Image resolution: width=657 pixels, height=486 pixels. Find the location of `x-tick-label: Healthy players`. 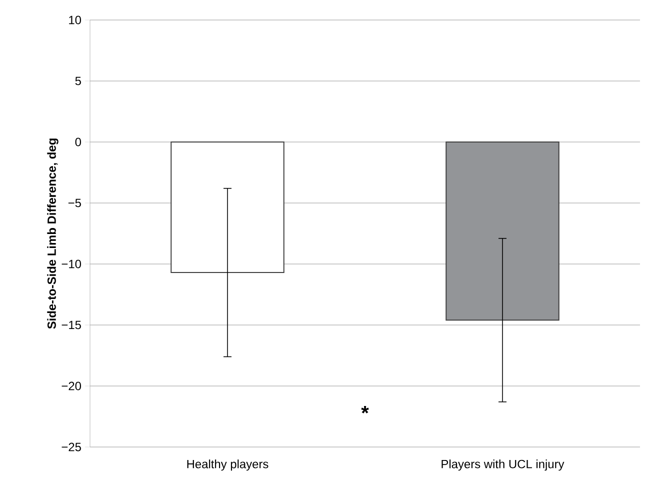

x-tick-label: Healthy players is located at coordinates (227, 465).